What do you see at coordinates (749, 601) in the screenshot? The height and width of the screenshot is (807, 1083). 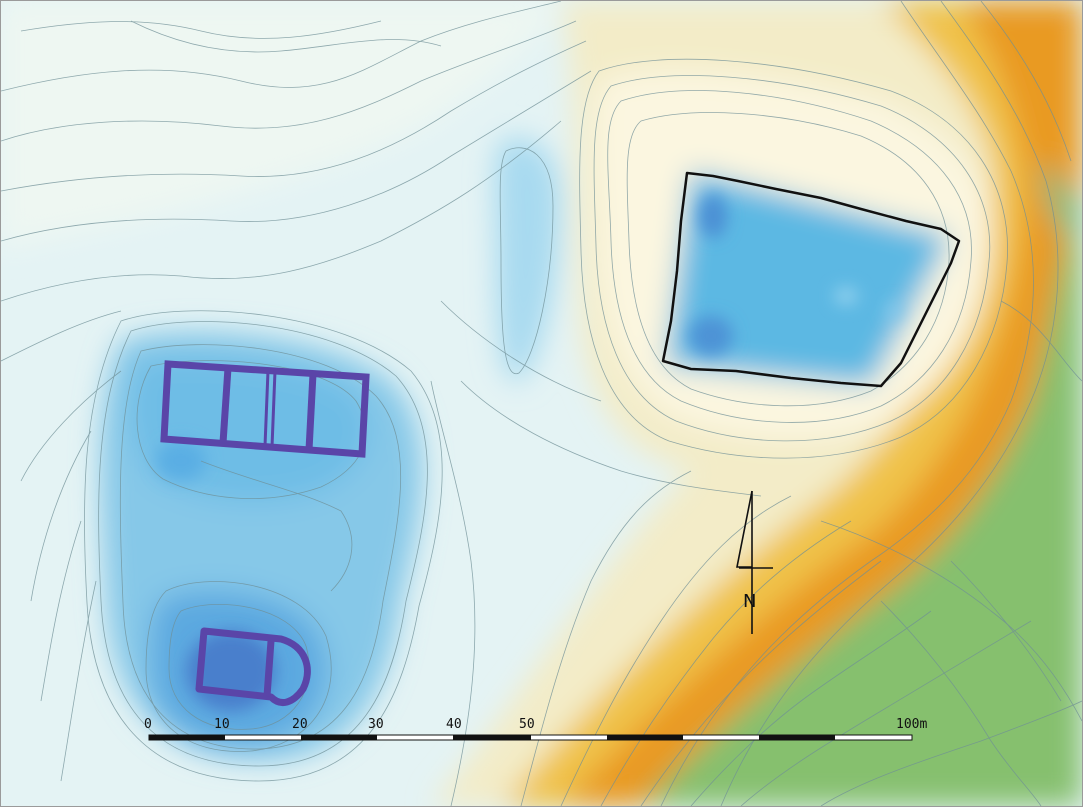 I see `north-label: N` at bounding box center [749, 601].